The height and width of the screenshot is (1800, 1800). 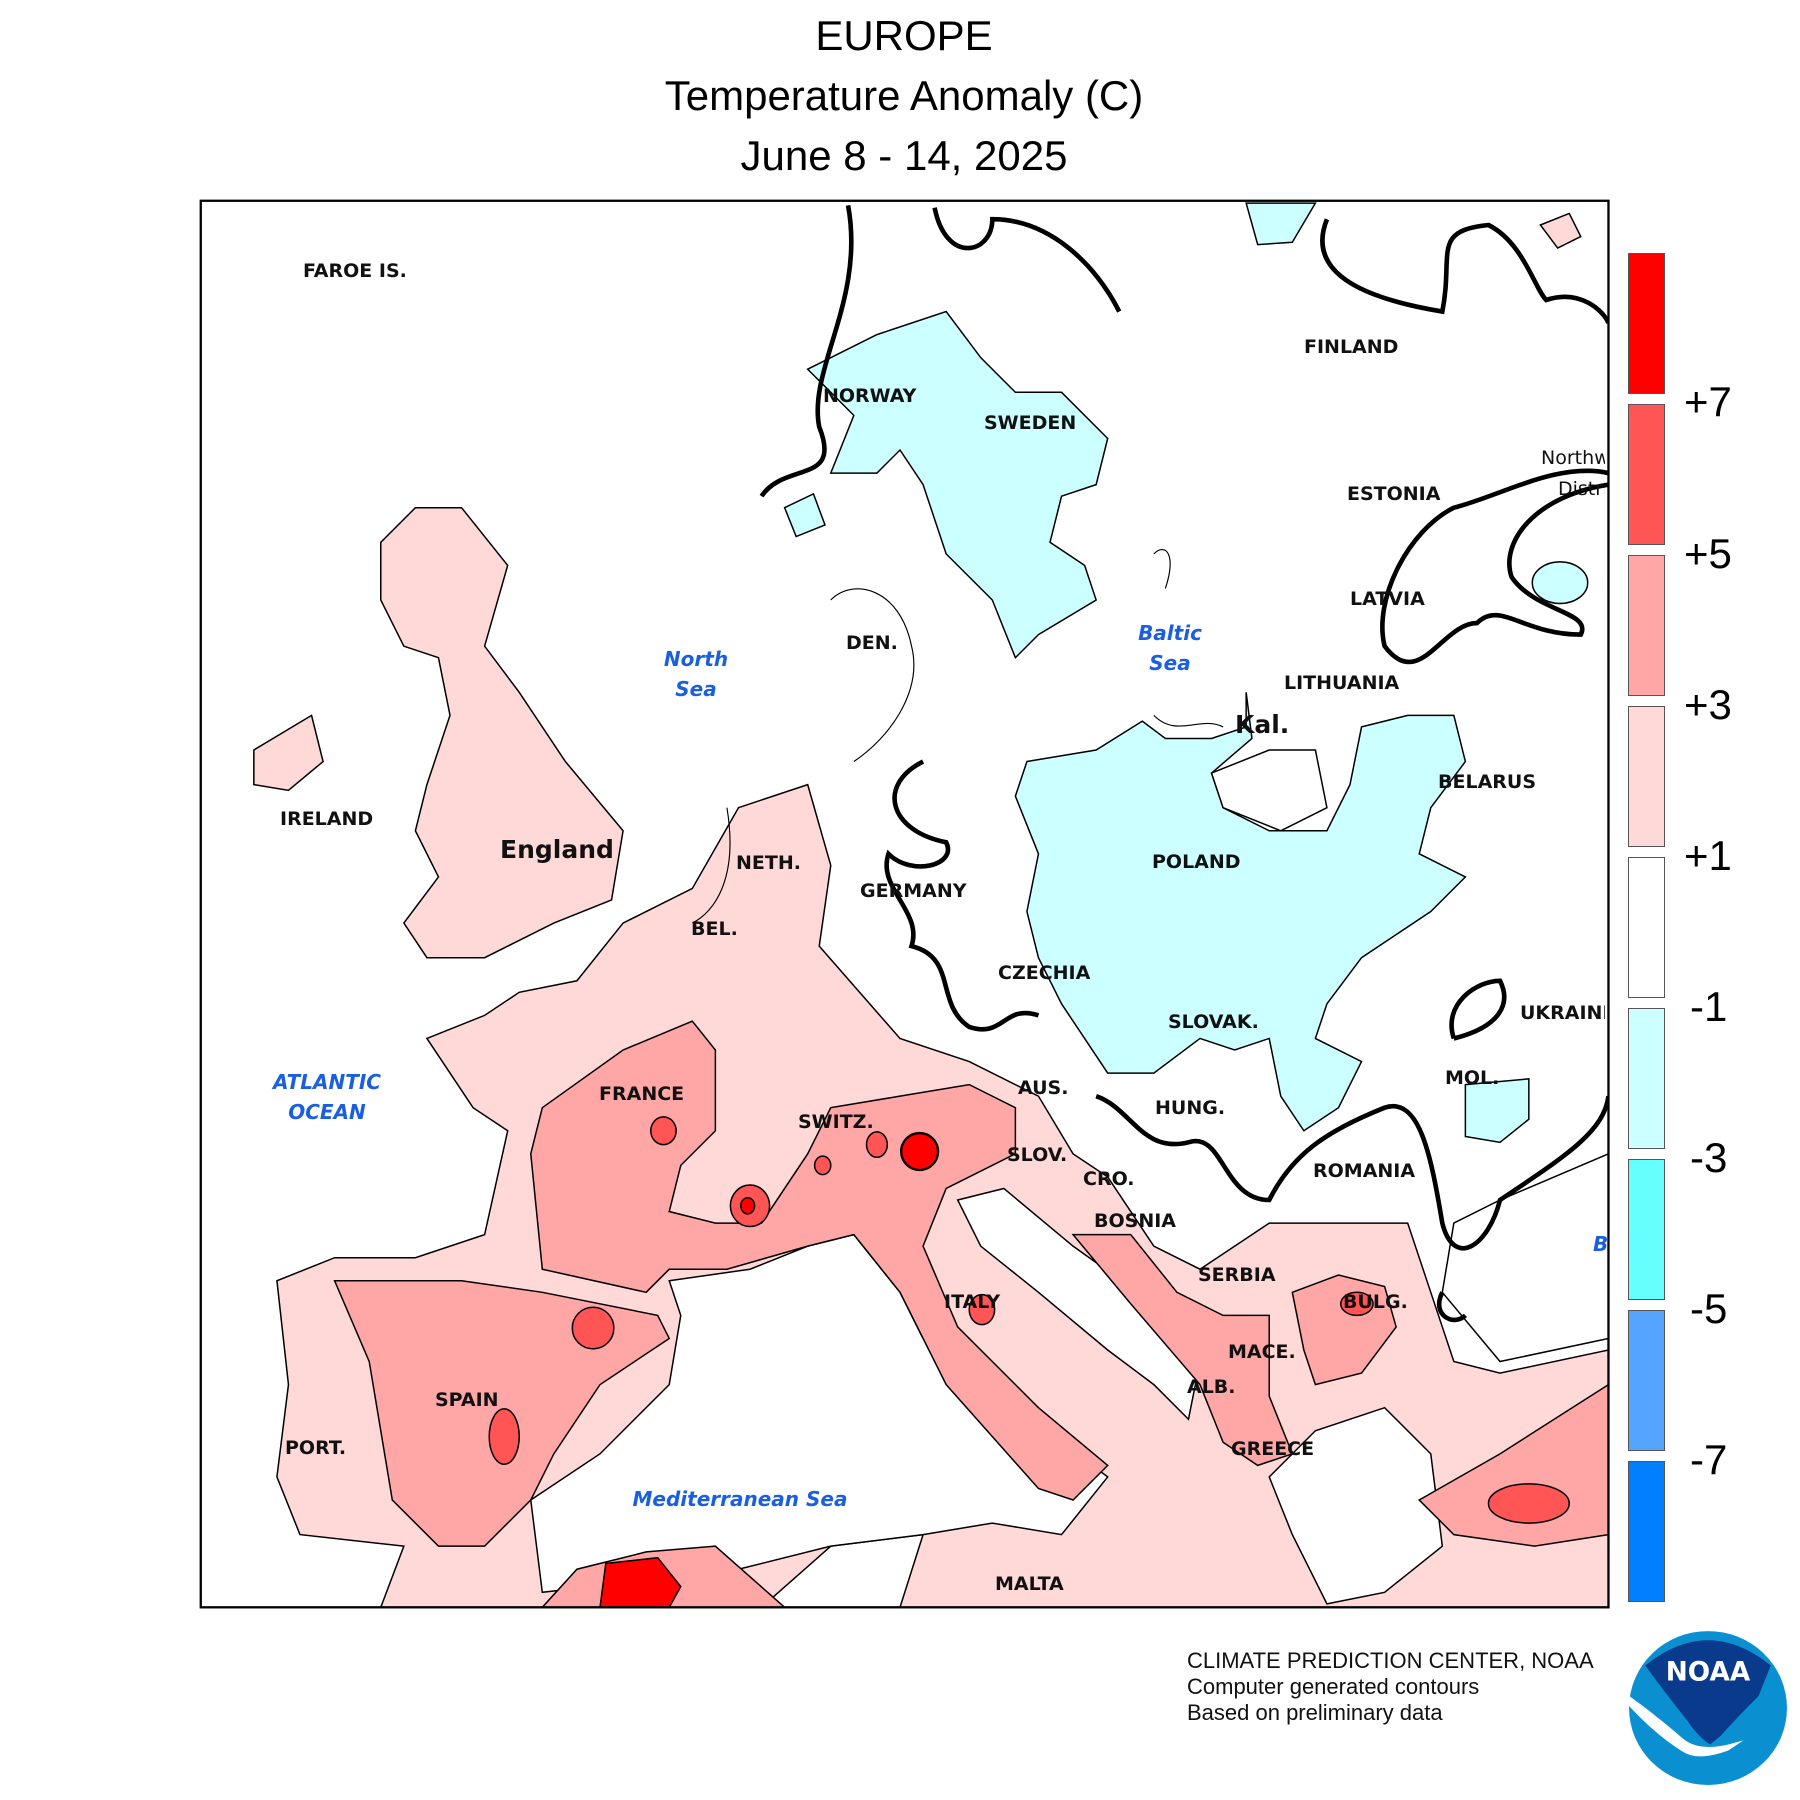 I want to click on label-belarus: BELARUS, so click(x=1487, y=782).